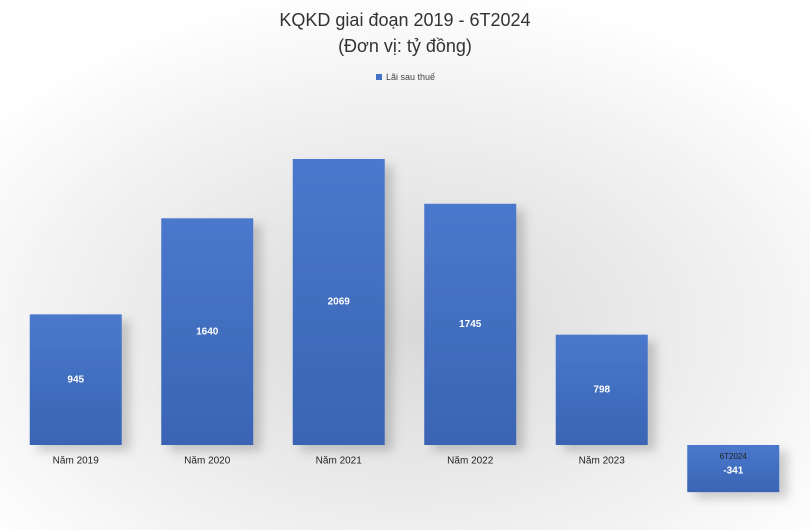 The height and width of the screenshot is (530, 810). I want to click on chart-title: KQKD giai đoạn 2019 - 6T2024, so click(404, 20).